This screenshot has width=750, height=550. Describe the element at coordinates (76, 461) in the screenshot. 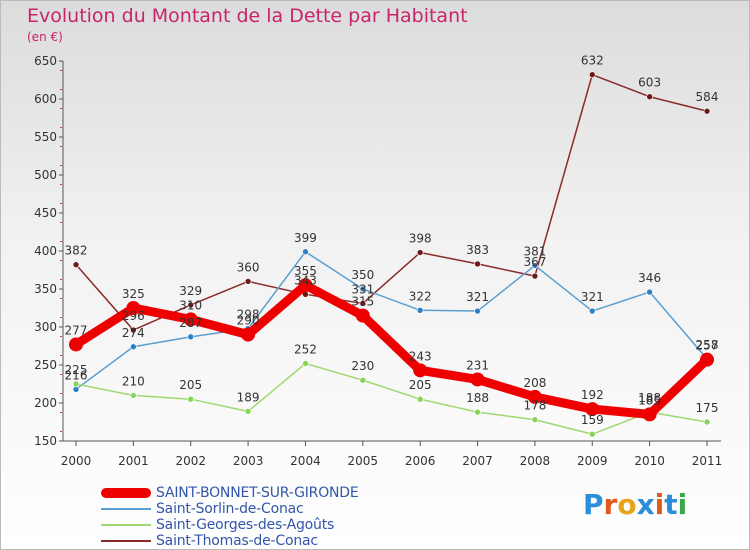

I see `x-tick-label: 2000` at that location.